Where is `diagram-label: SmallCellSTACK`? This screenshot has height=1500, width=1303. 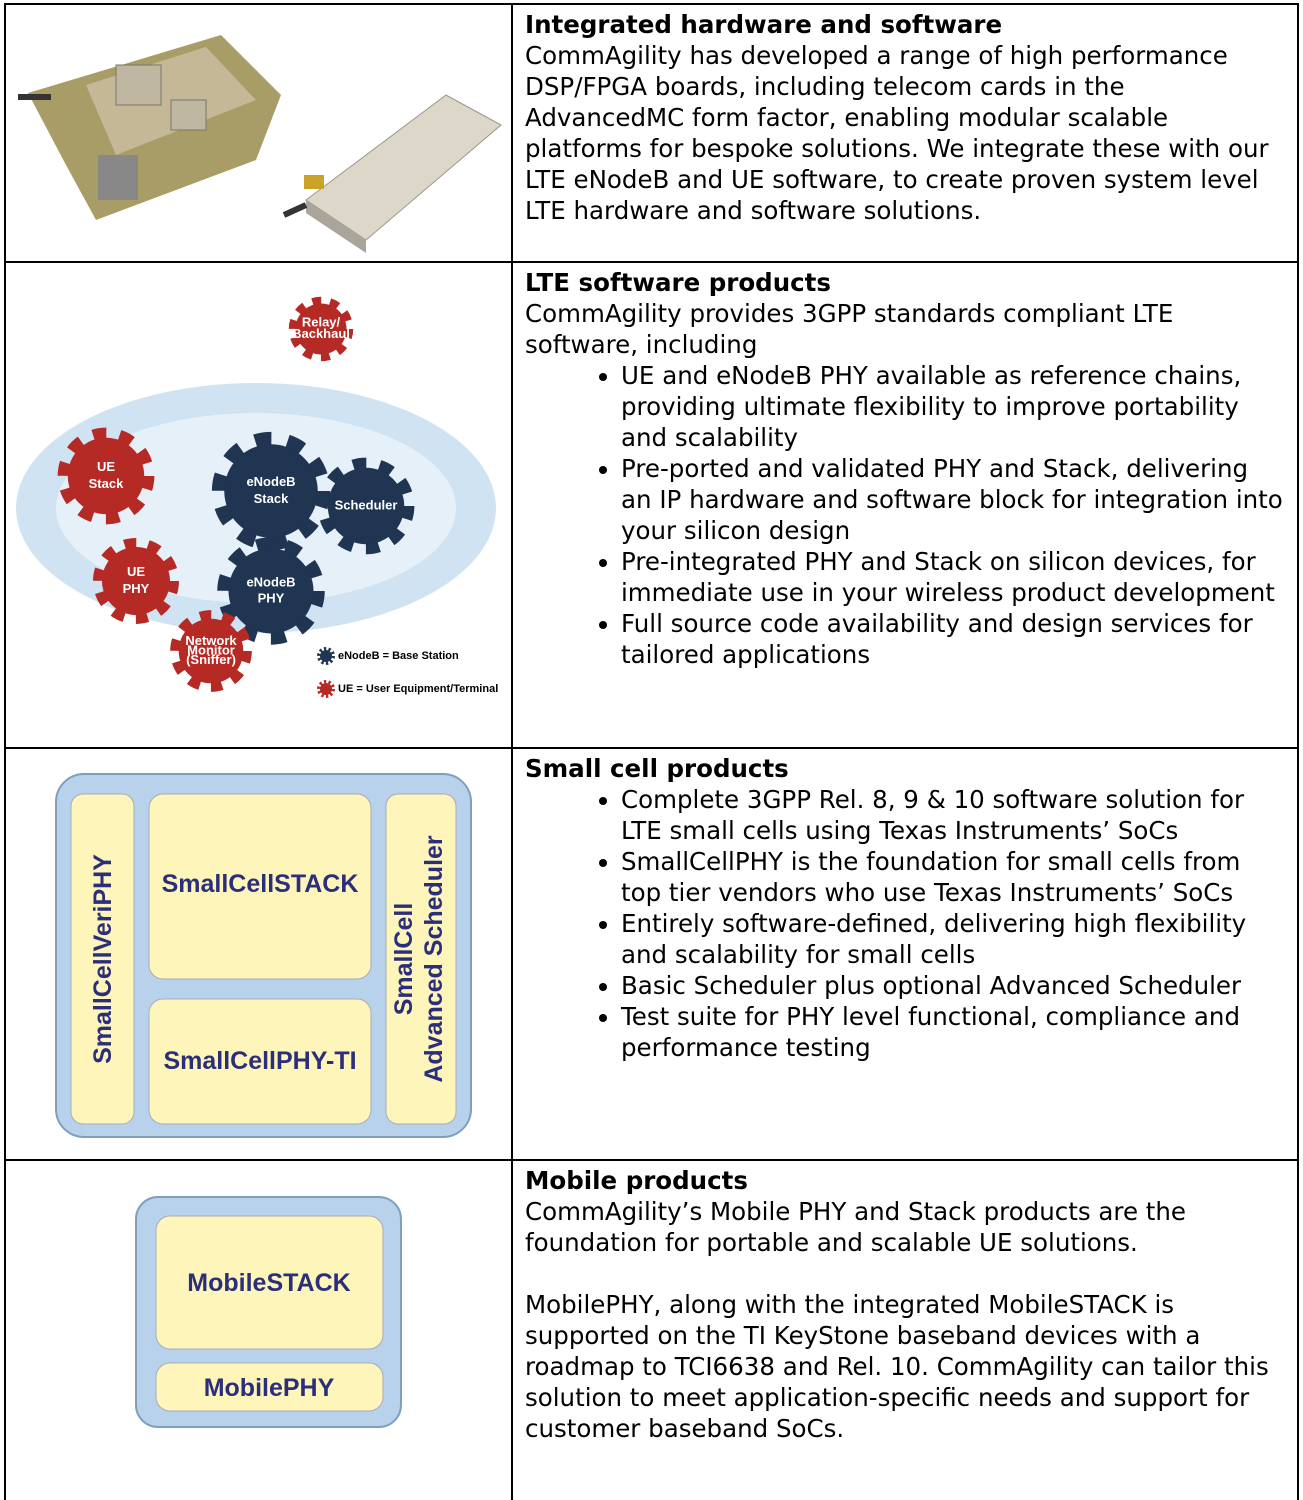
diagram-label: SmallCellSTACK is located at coordinates (260, 884).